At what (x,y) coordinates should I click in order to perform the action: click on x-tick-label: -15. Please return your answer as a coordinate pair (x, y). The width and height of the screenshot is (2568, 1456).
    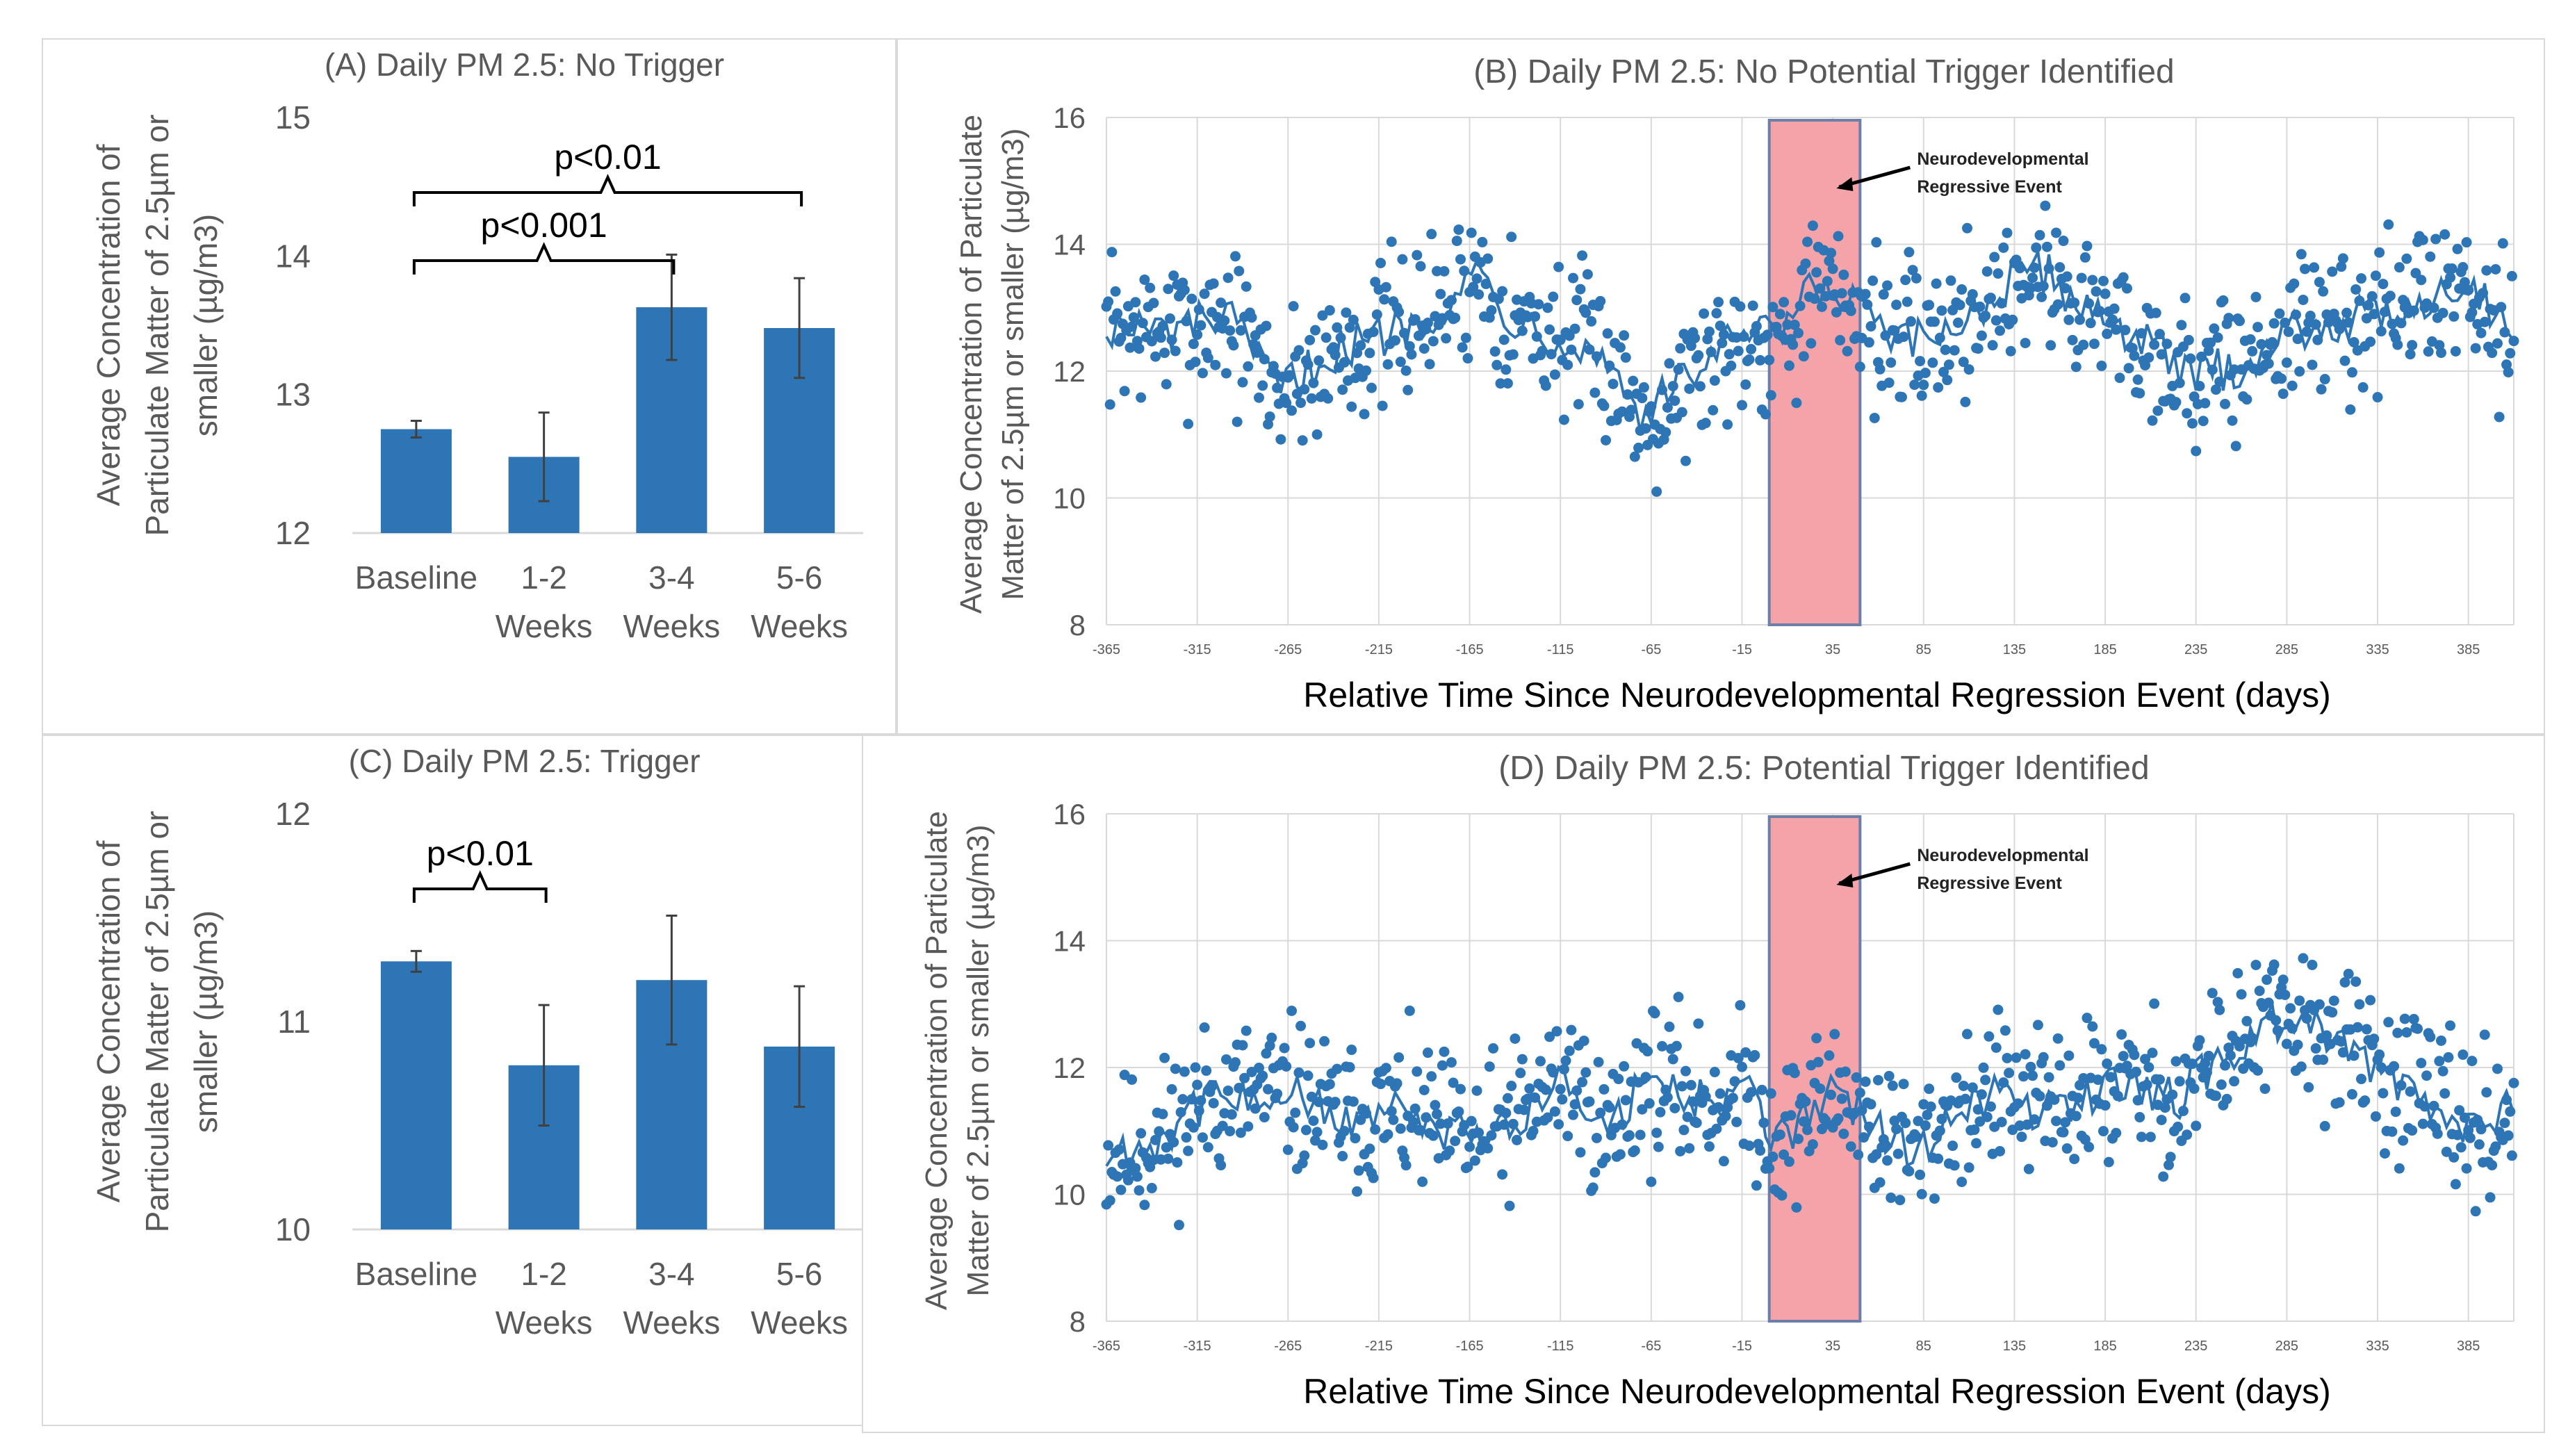
    Looking at the image, I should click on (1742, 1346).